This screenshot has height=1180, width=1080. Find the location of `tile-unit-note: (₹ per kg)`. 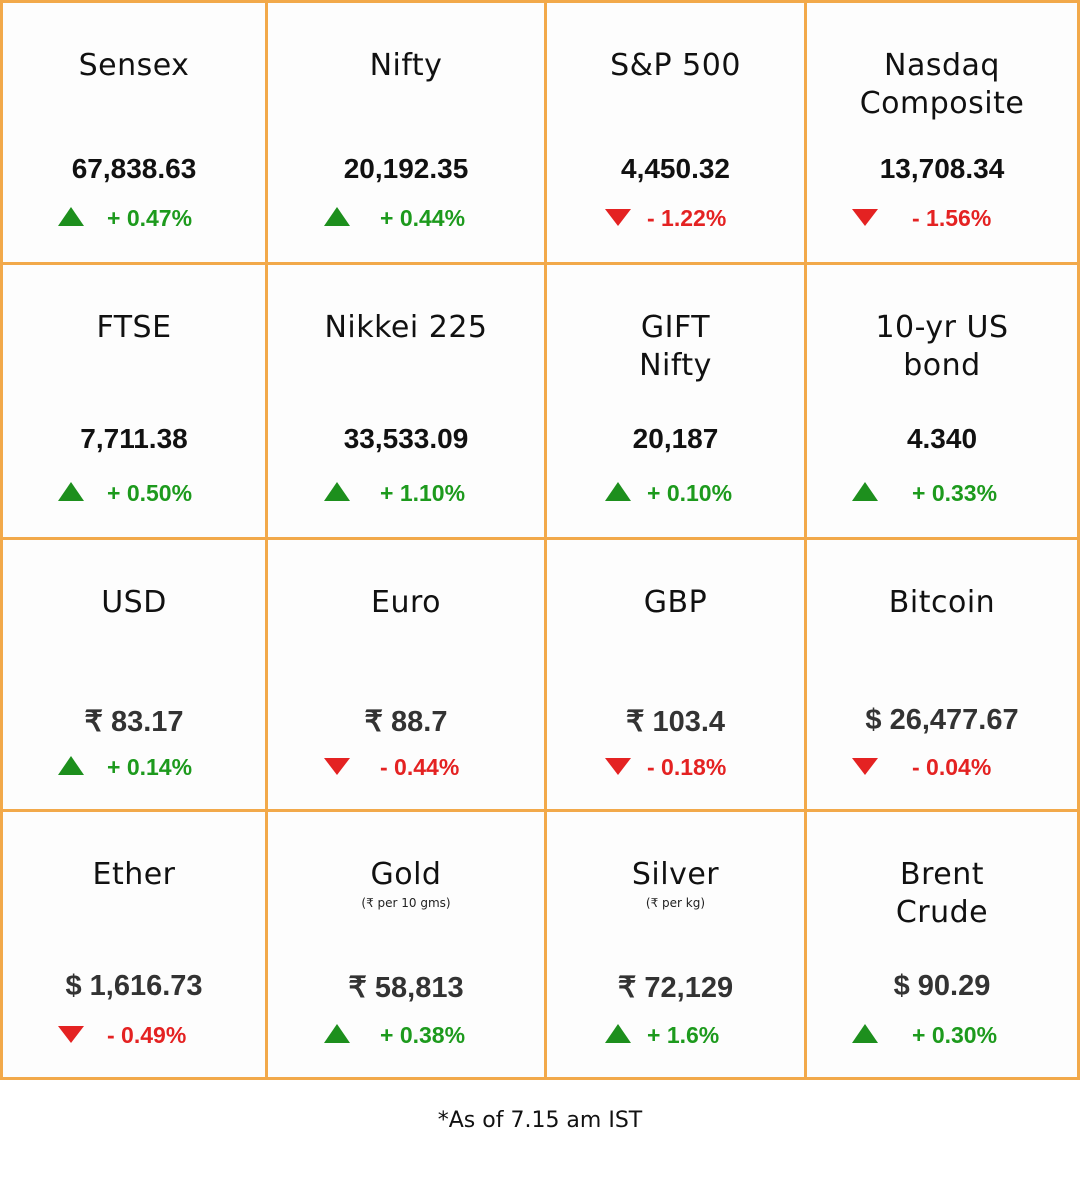

tile-unit-note: (₹ per kg) is located at coordinates (675, 903).